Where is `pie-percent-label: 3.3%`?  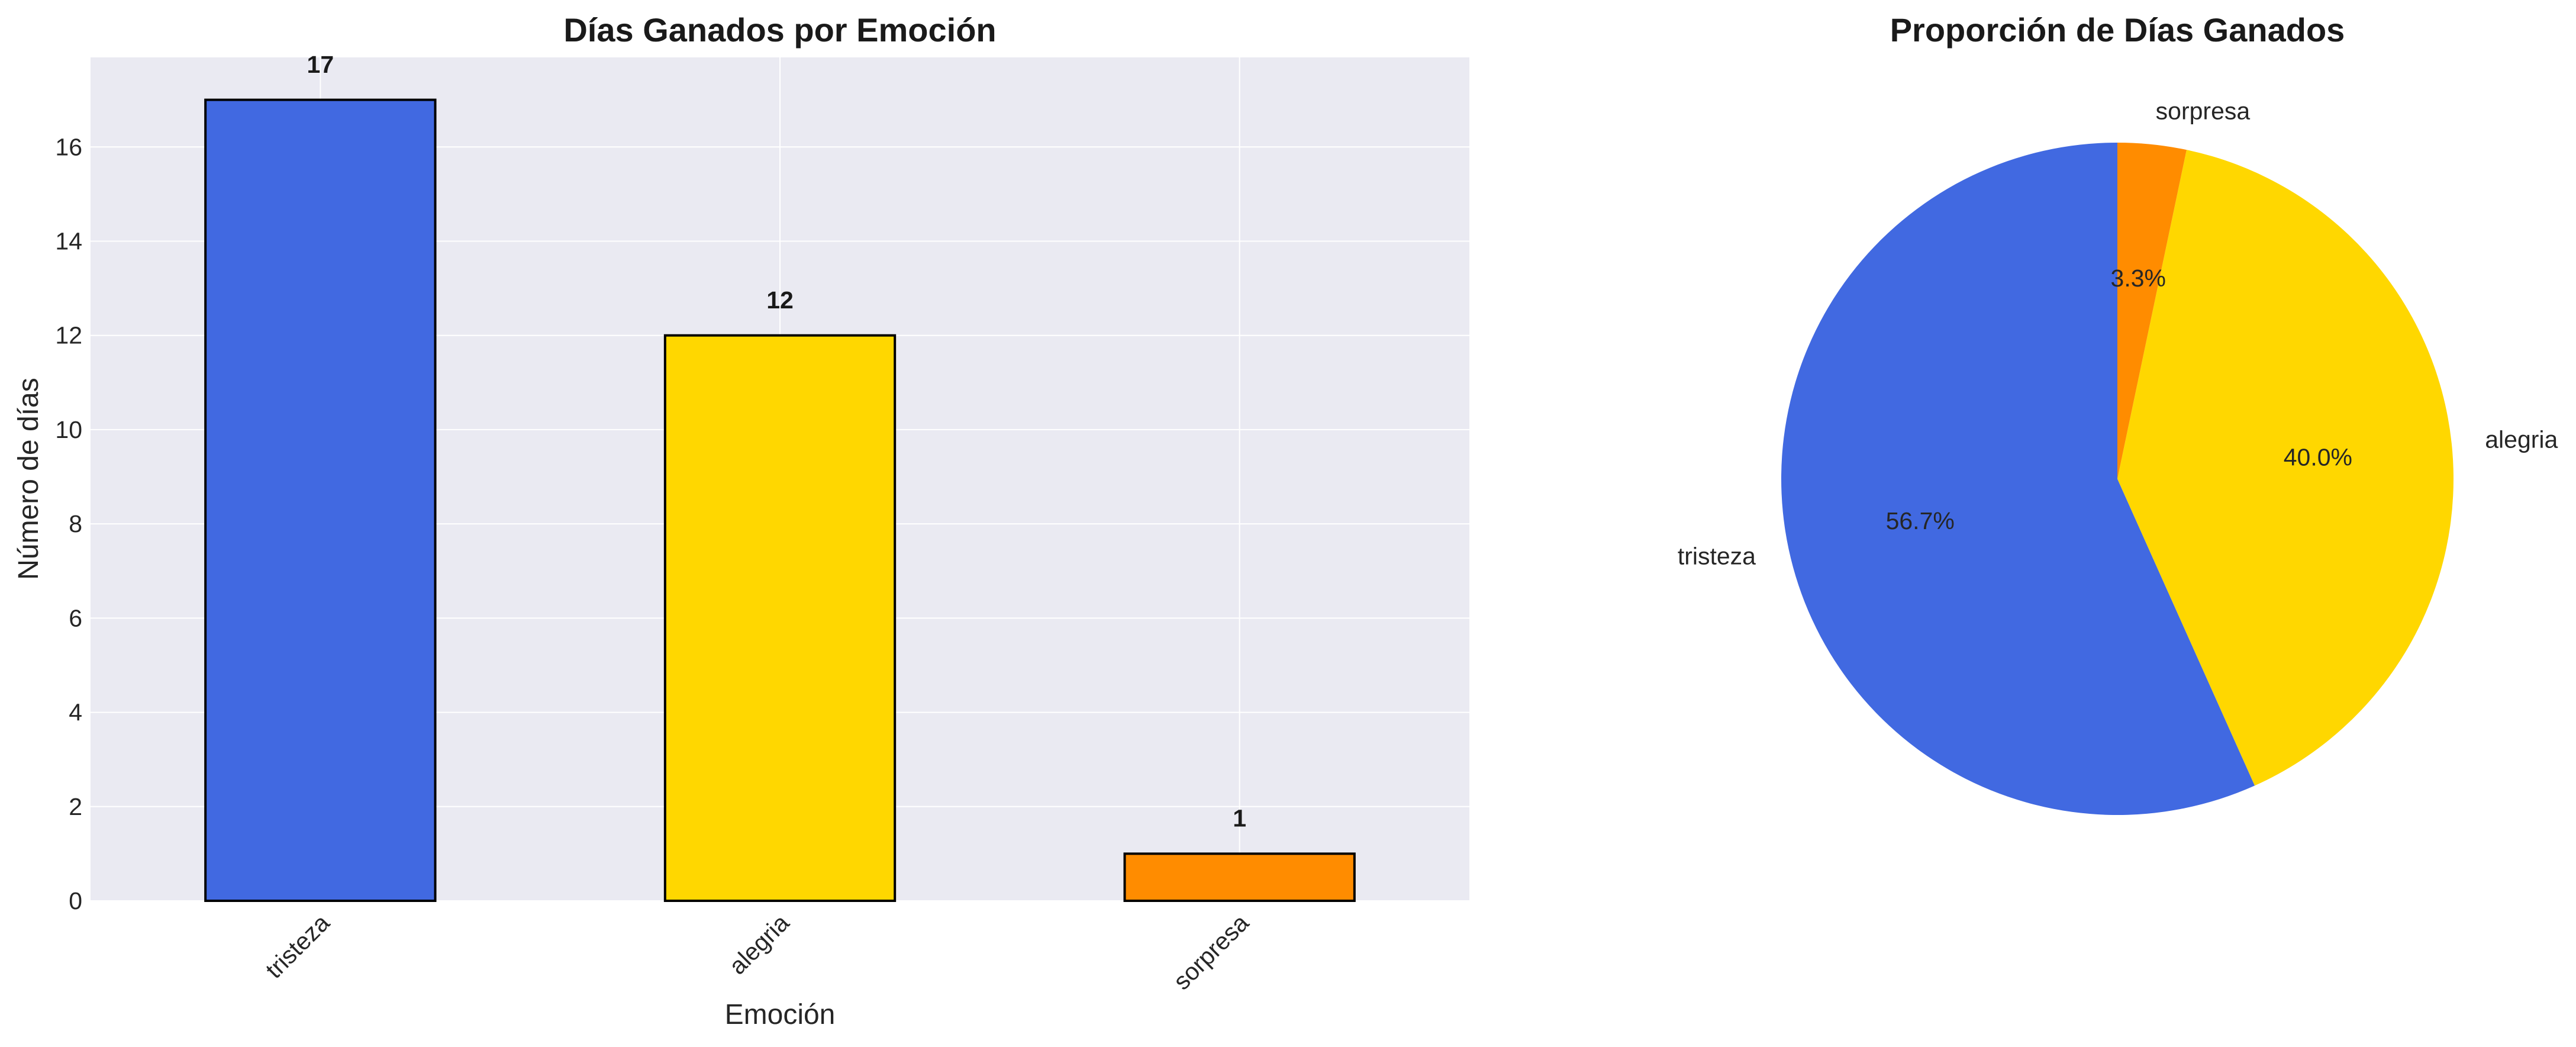 pie-percent-label: 3.3% is located at coordinates (2138, 278).